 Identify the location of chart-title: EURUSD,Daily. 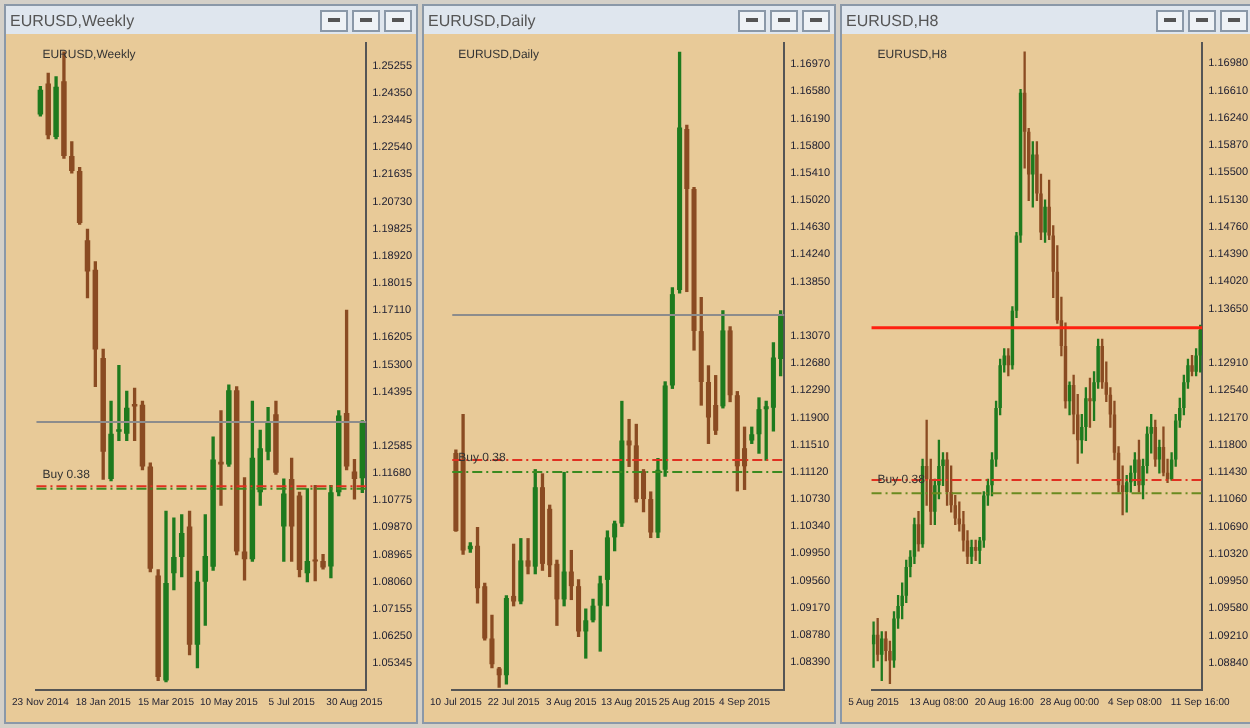
(482, 20).